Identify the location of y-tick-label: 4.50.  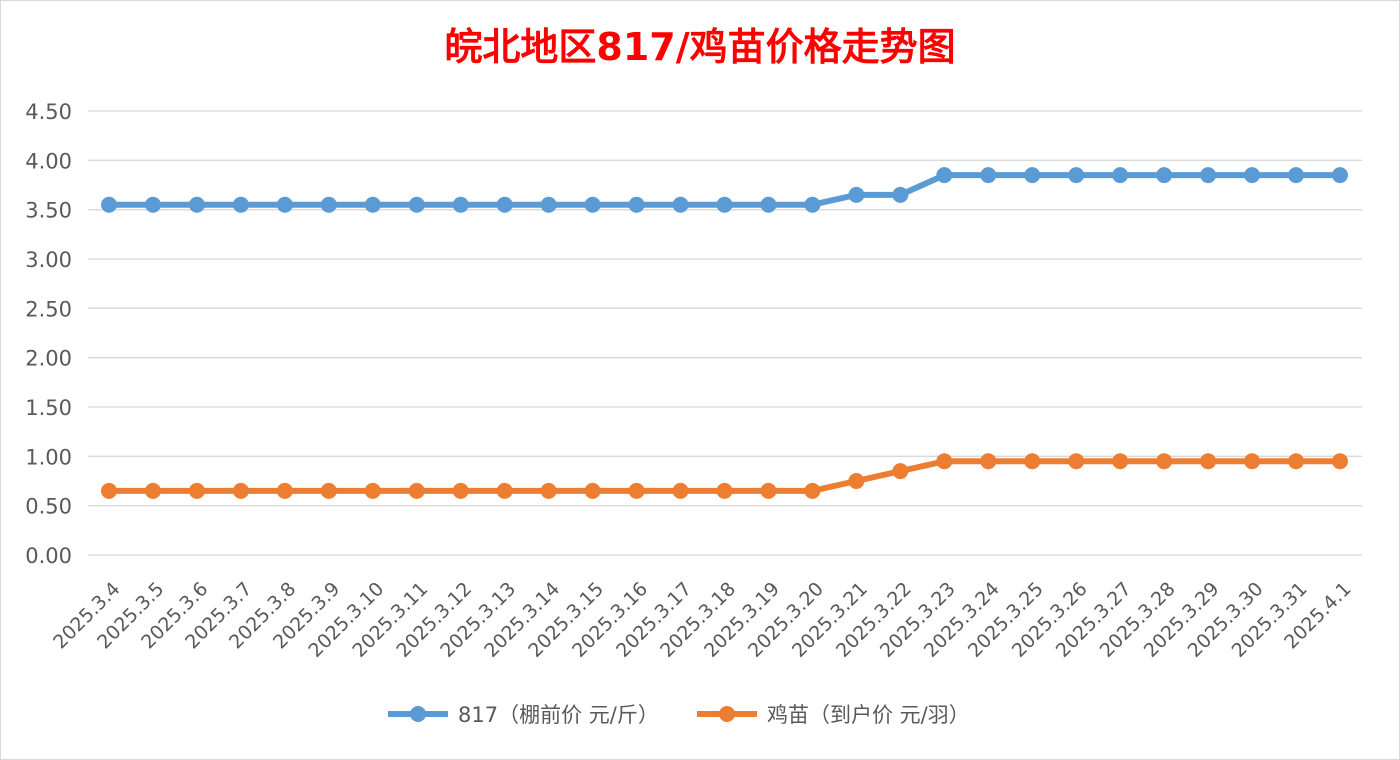
(48, 112).